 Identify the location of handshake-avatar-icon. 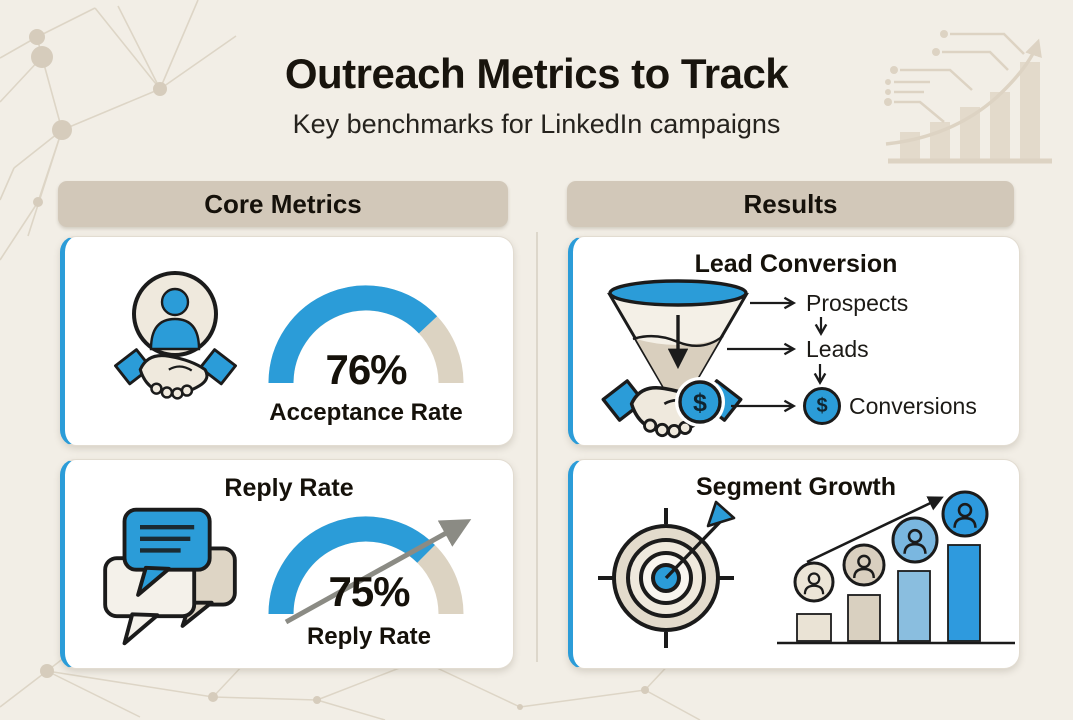
(175, 335).